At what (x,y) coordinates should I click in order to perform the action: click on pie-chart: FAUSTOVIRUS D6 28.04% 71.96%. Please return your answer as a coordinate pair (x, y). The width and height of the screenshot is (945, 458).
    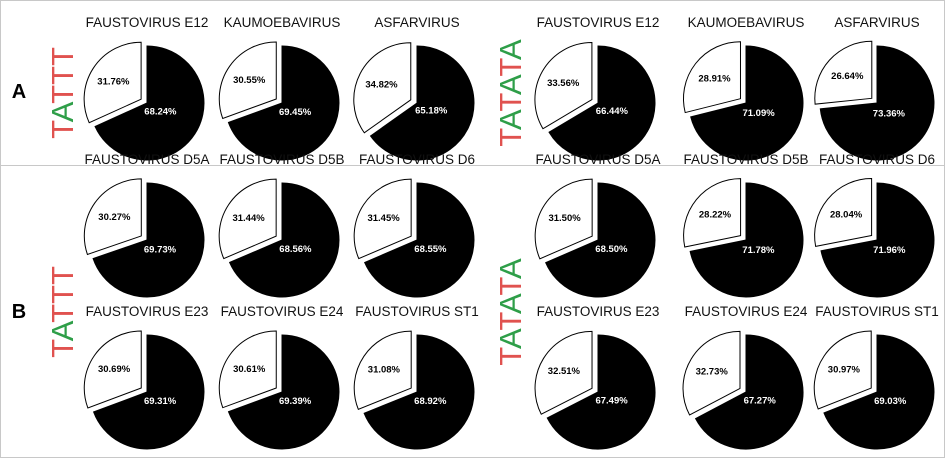
    Looking at the image, I should click on (874, 225).